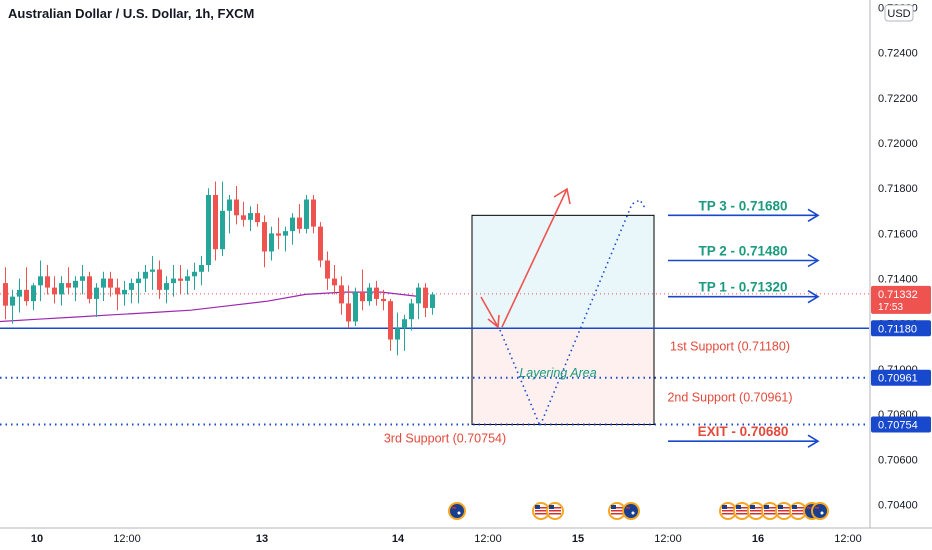 Image resolution: width=932 pixels, height=550 pixels. What do you see at coordinates (557, 373) in the screenshot?
I see `layering-area-label: Layering Area` at bounding box center [557, 373].